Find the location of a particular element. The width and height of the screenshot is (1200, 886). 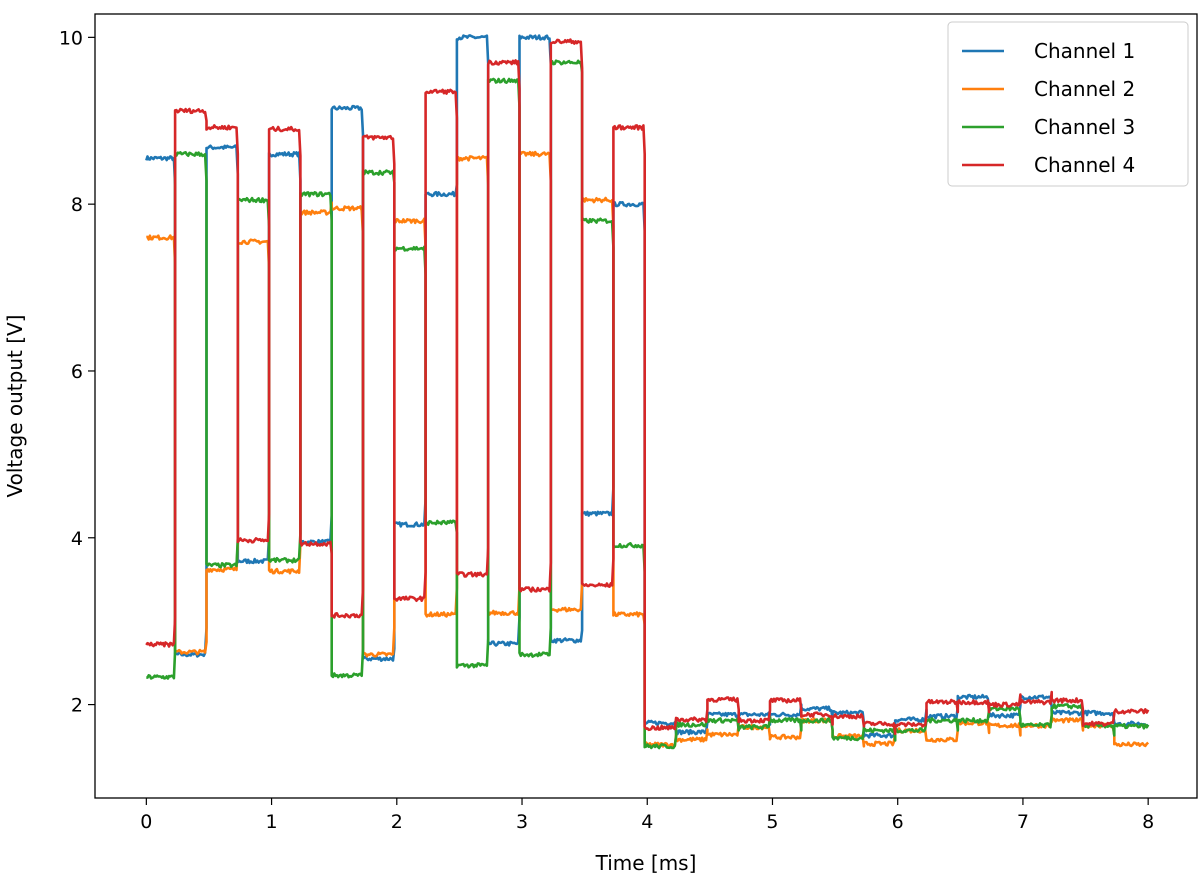

y-tick-label: 6 is located at coordinates (77, 372).